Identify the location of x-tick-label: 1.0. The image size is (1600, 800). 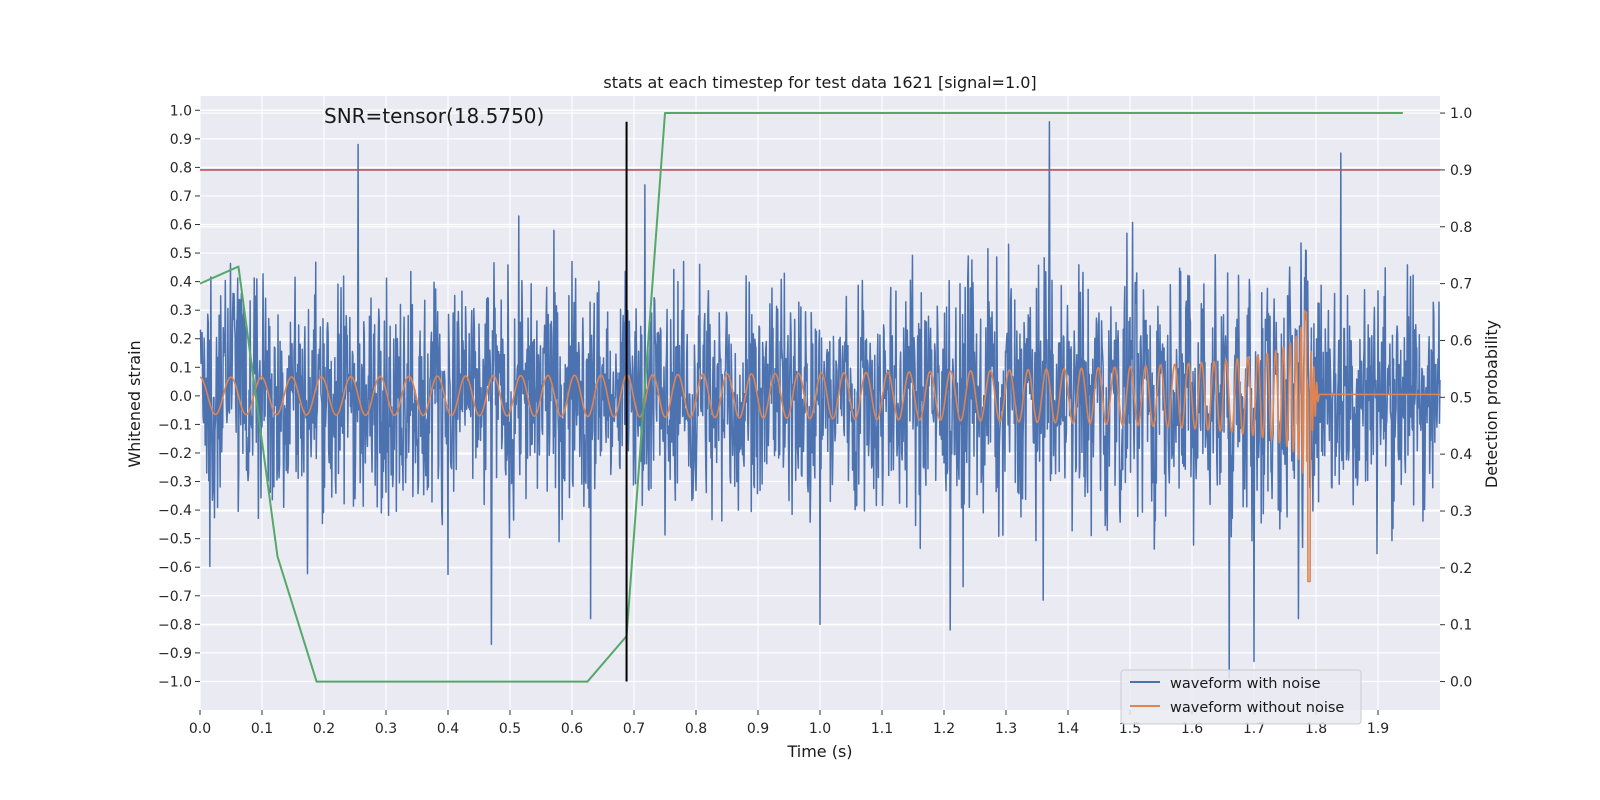
(820, 729).